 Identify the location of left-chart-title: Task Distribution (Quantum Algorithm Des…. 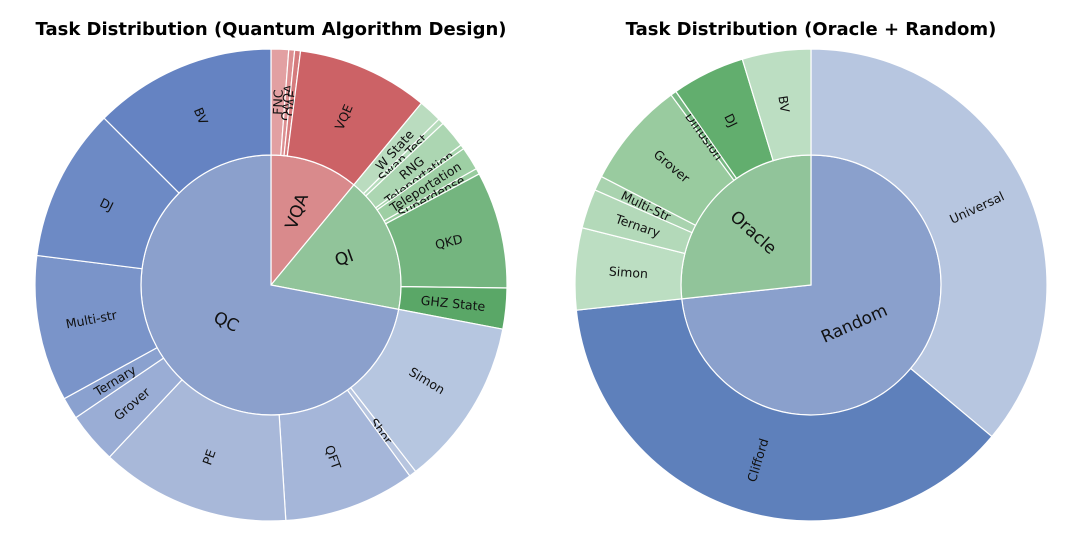
(271, 29).